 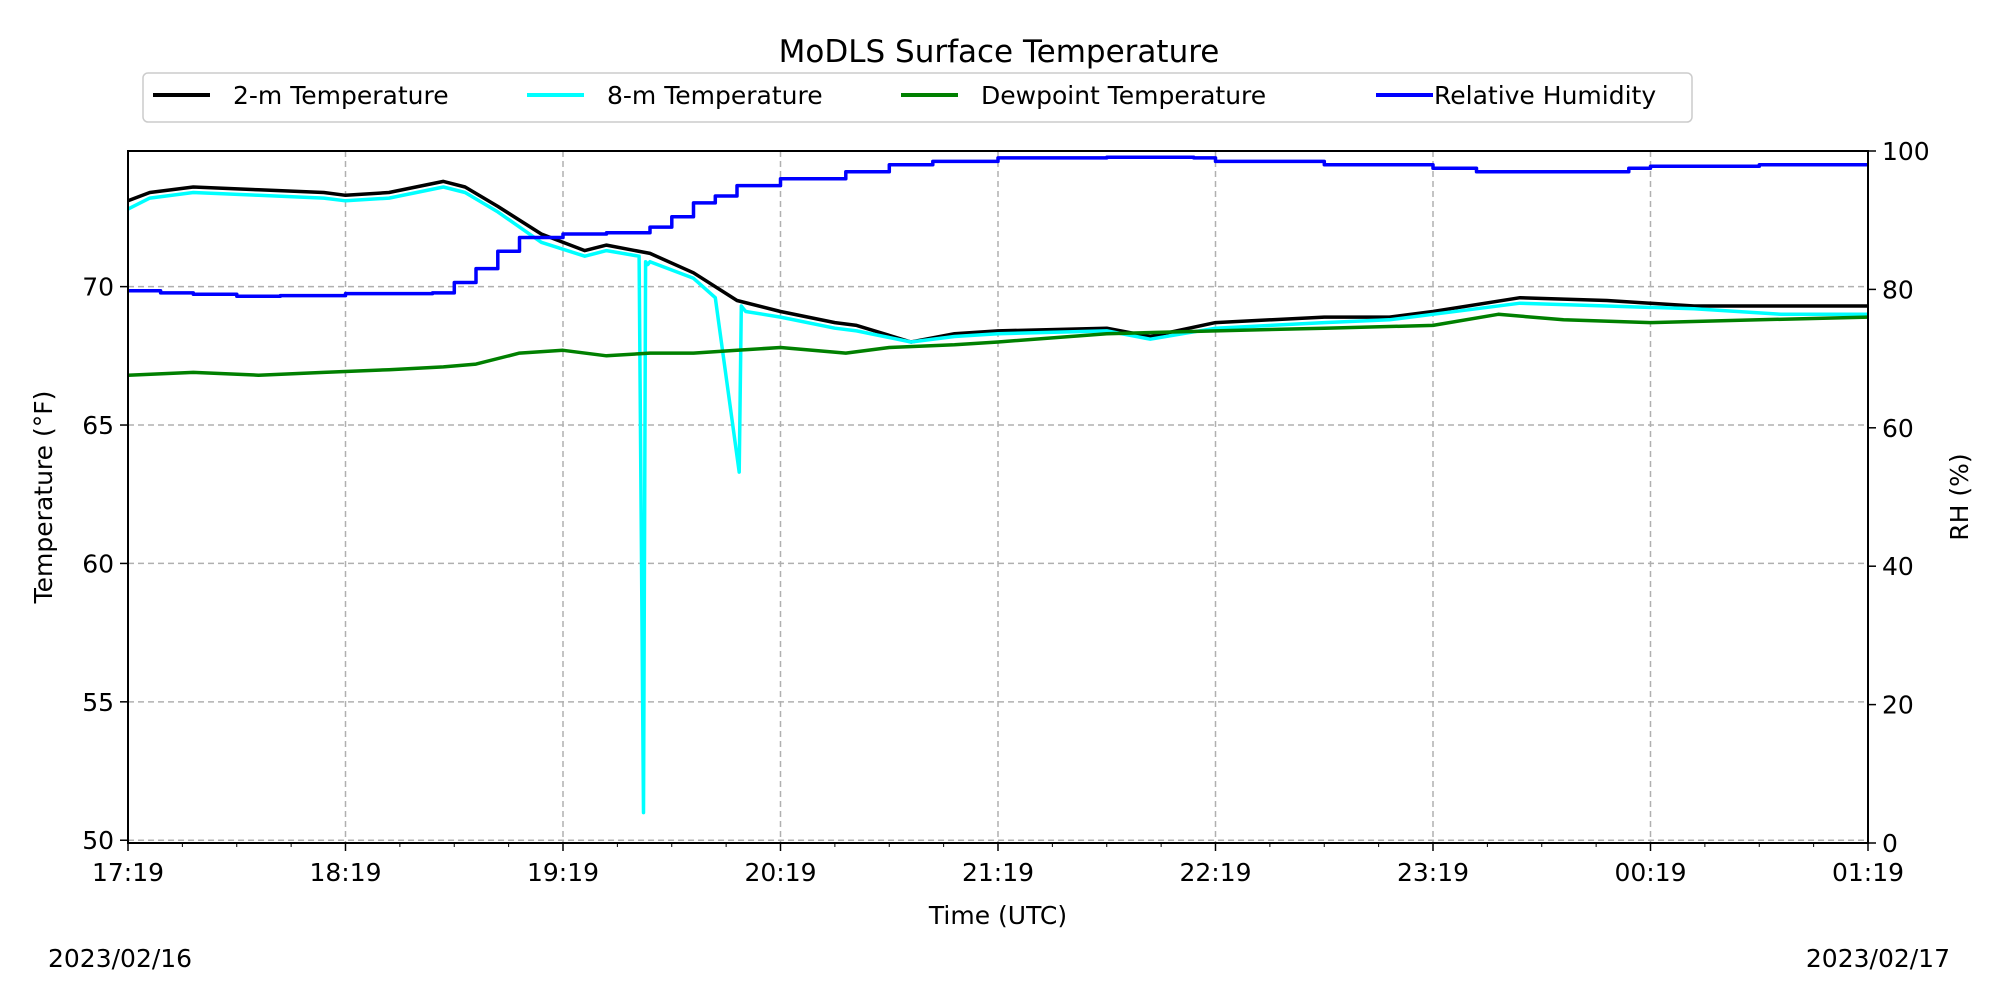 What do you see at coordinates (998, 344) in the screenshot?
I see `series-line-dewpoint-temperature` at bounding box center [998, 344].